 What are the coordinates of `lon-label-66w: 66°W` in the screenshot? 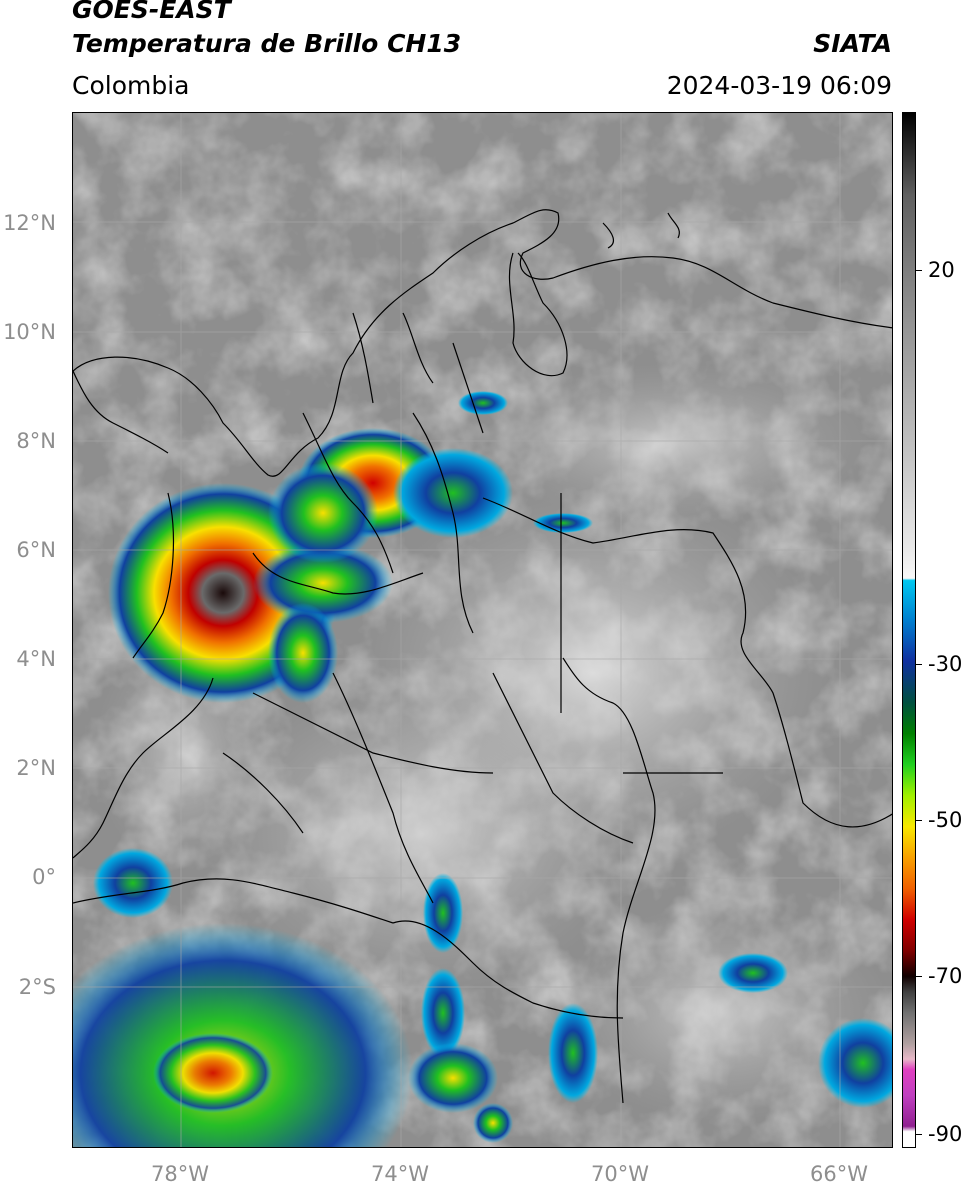 It's located at (839, 1174).